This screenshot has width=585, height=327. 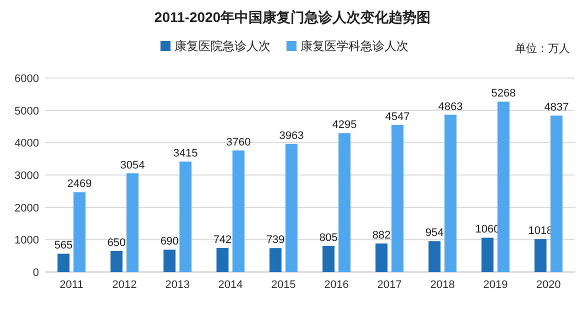 I want to click on data-label: 739, so click(x=275, y=240).